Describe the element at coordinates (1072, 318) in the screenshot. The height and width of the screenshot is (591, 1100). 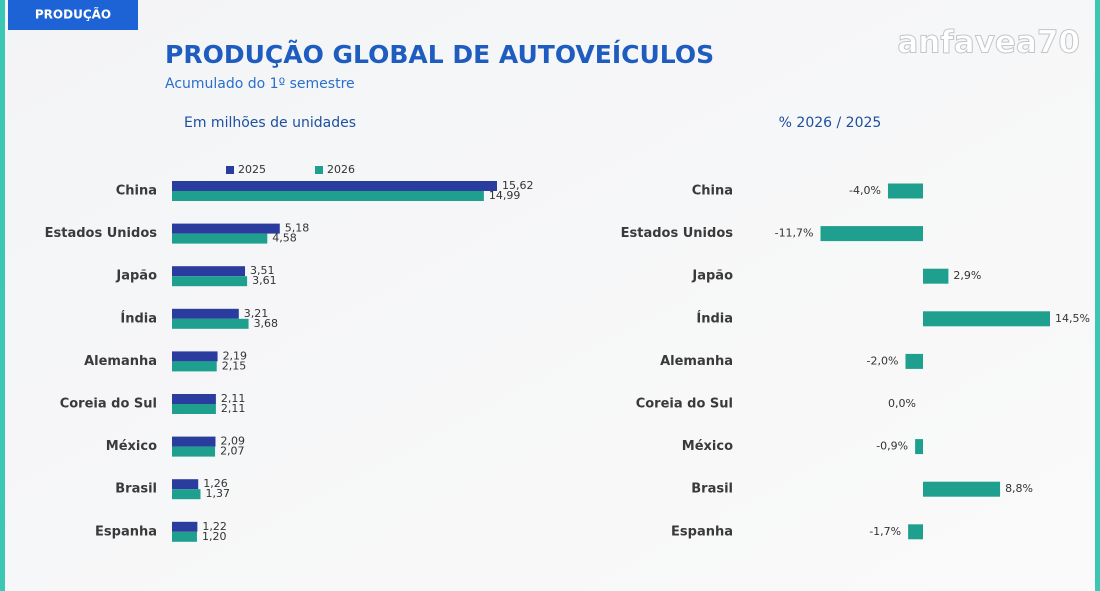
I see `value-label: 14,5%` at that location.